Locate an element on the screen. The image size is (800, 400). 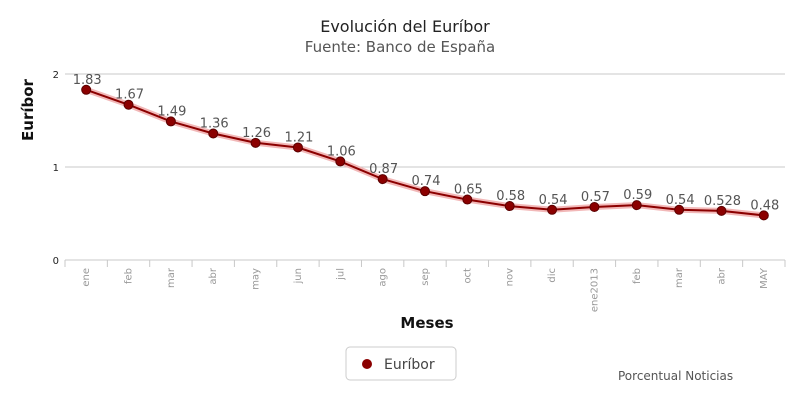
y-axis-title: Euríbor is located at coordinates (28, 109).